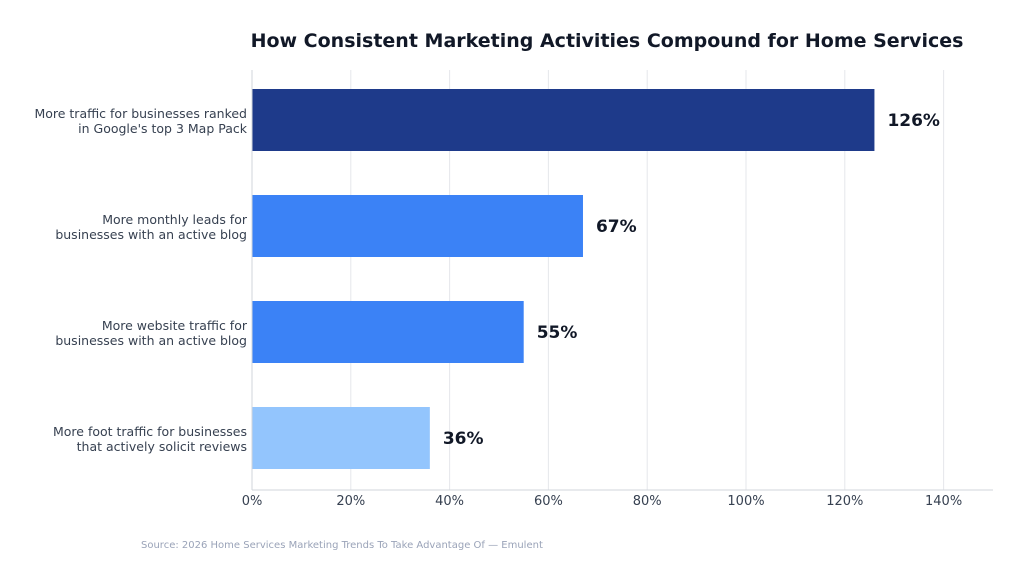 This screenshot has width=1024, height=581. Describe the element at coordinates (745, 501) in the screenshot. I see `x-tick-label: 100%` at that location.